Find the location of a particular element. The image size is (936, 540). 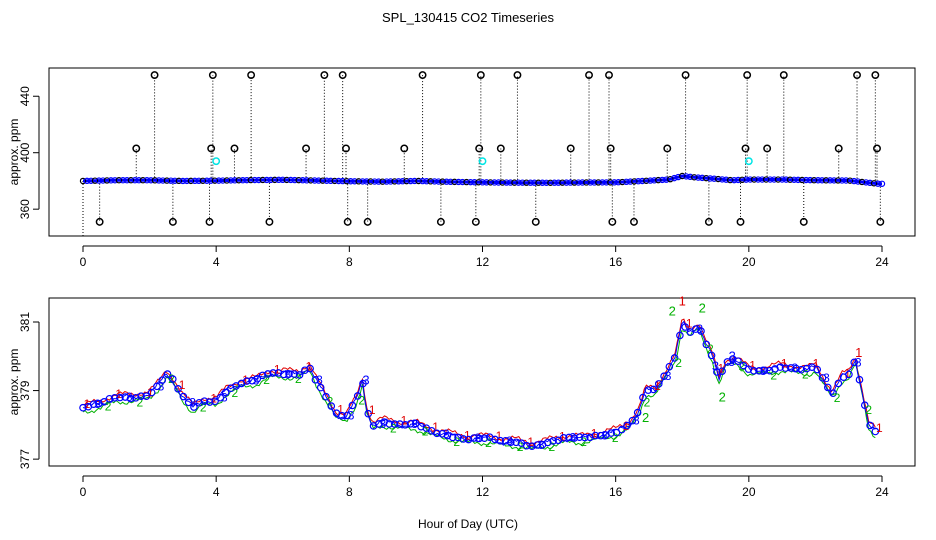

x-tick-label: 0 is located at coordinates (83, 262).